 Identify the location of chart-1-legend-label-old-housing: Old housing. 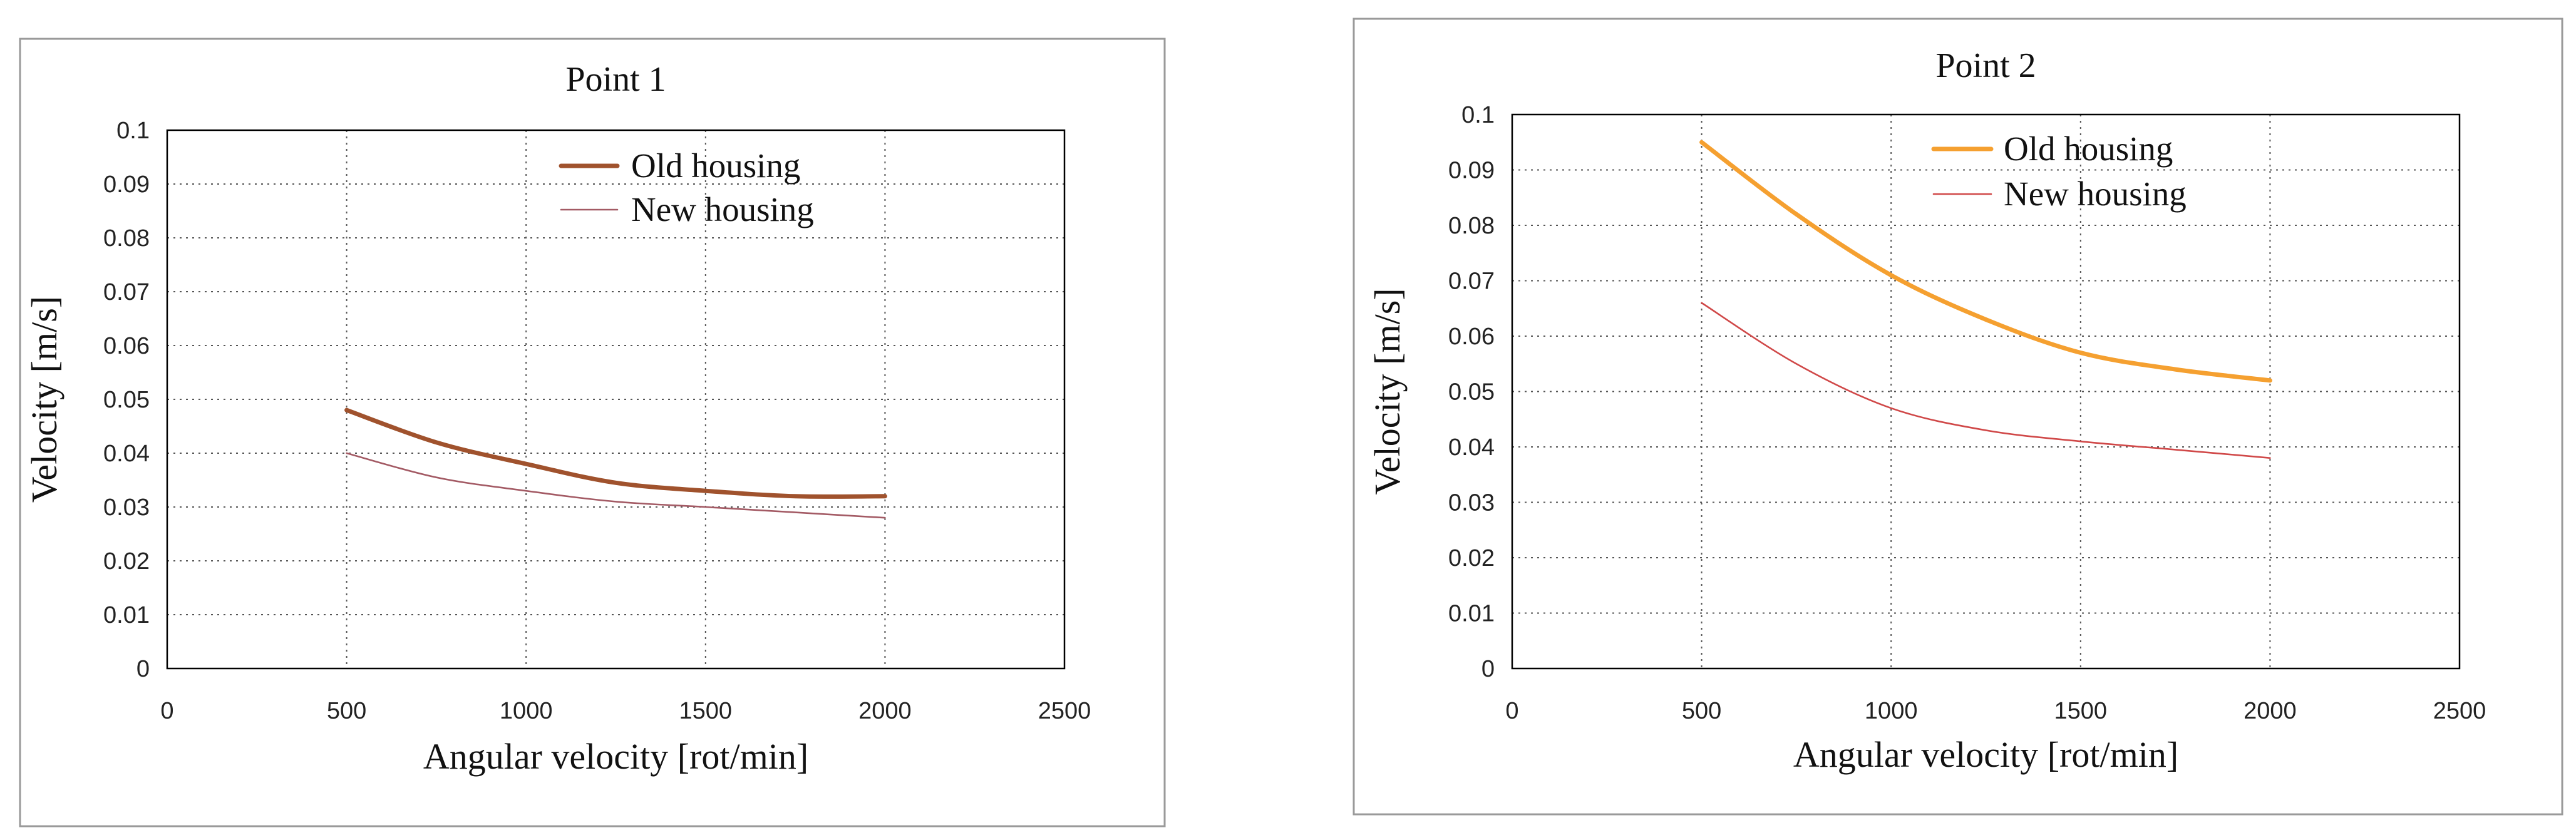
(716, 165).